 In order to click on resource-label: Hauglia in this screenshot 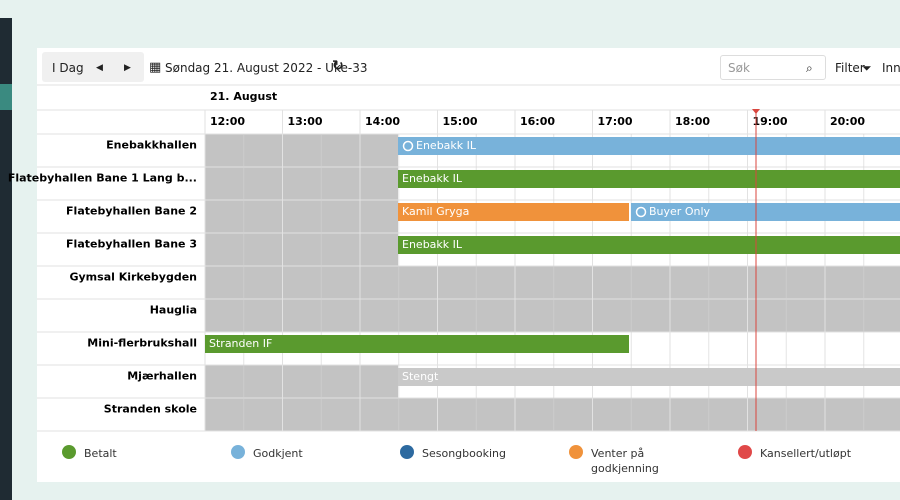, I will do `click(173, 310)`.